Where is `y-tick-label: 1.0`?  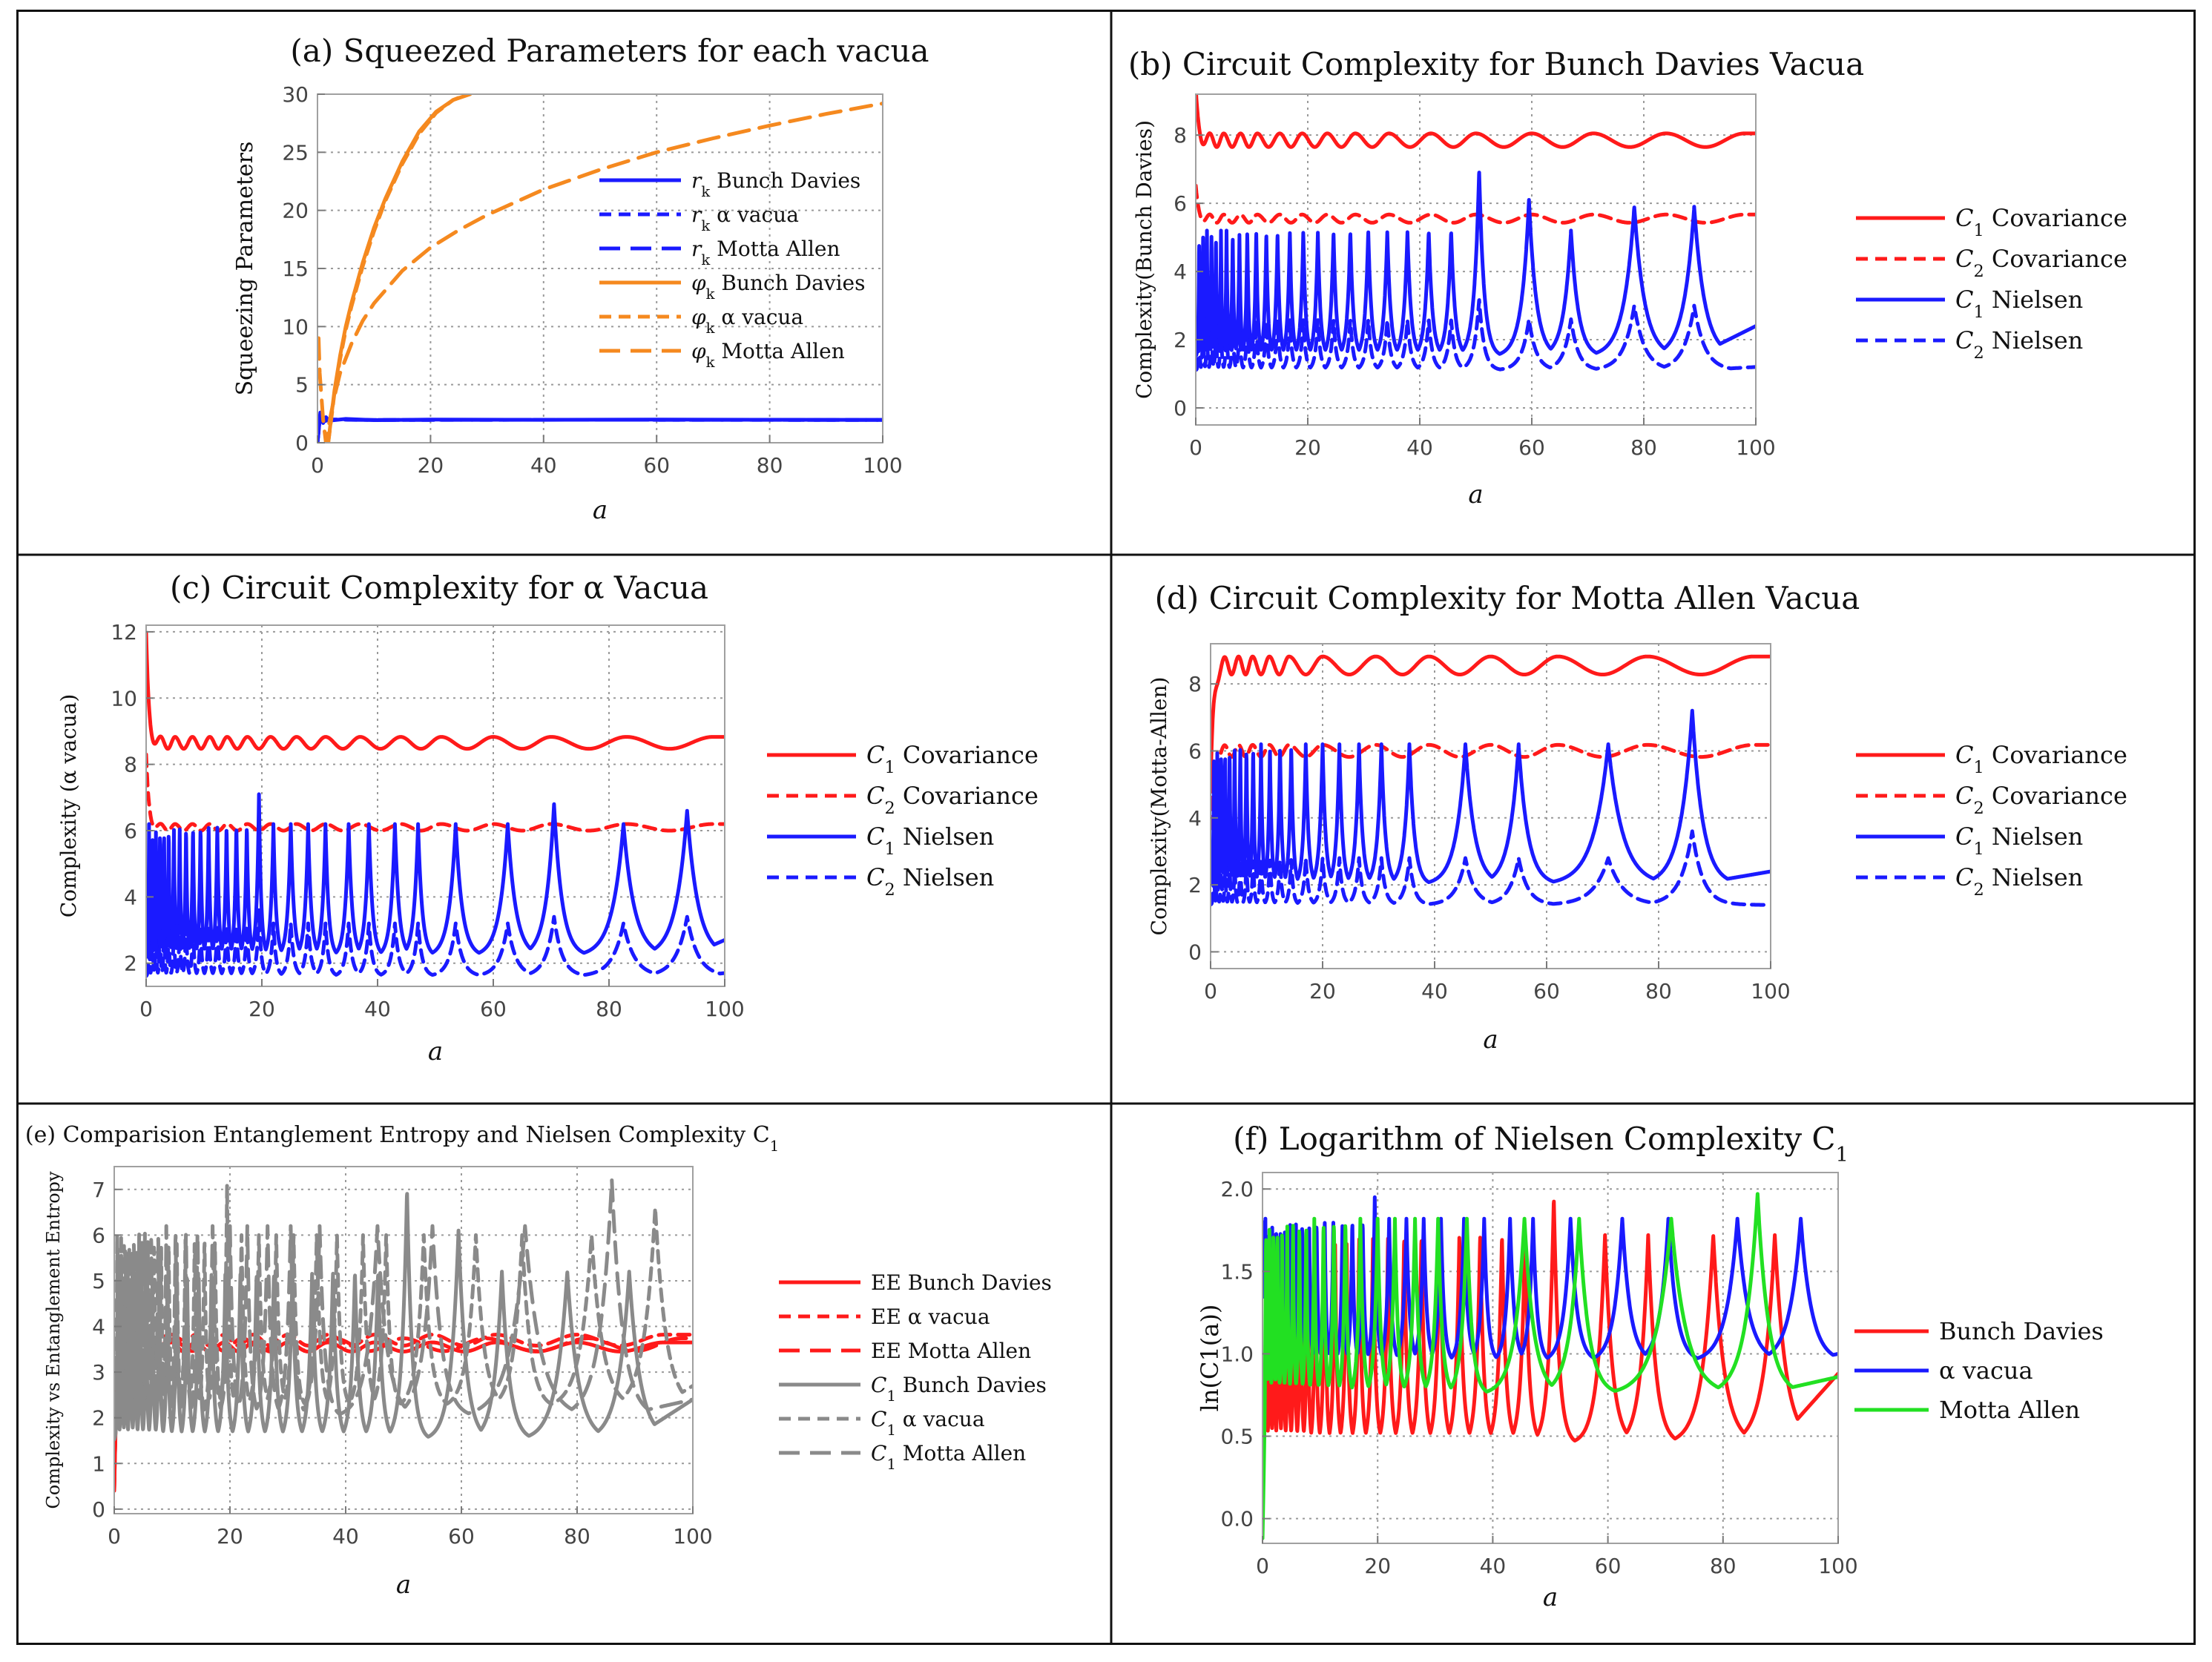
y-tick-label: 1.0 is located at coordinates (1237, 1354).